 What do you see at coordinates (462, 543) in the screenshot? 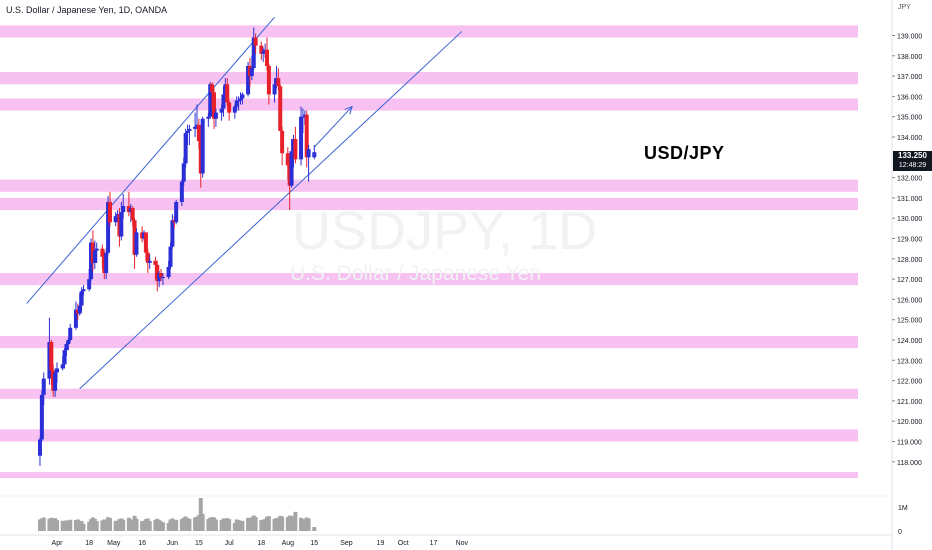
I see `time-tick-label: Nov` at bounding box center [462, 543].